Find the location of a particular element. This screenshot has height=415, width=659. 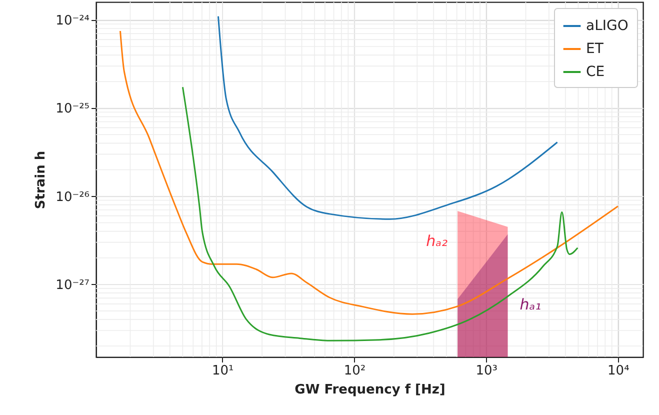

y-tick-label: 10⁻²⁶ is located at coordinates (73, 197).